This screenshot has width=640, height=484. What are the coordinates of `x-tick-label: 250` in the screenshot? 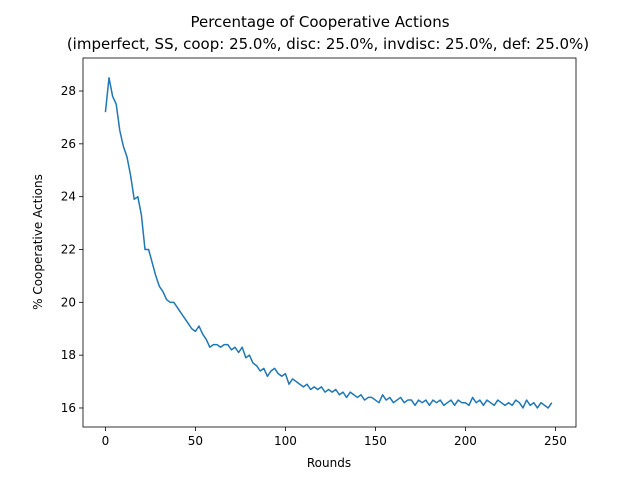 It's located at (555, 441).